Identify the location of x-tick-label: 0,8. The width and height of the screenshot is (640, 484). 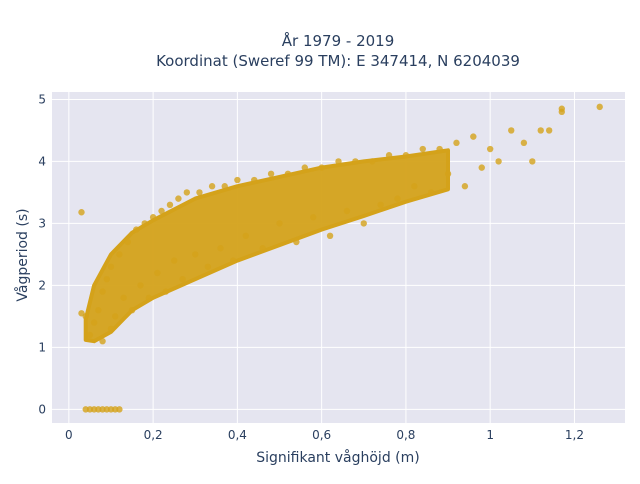
(405, 435).